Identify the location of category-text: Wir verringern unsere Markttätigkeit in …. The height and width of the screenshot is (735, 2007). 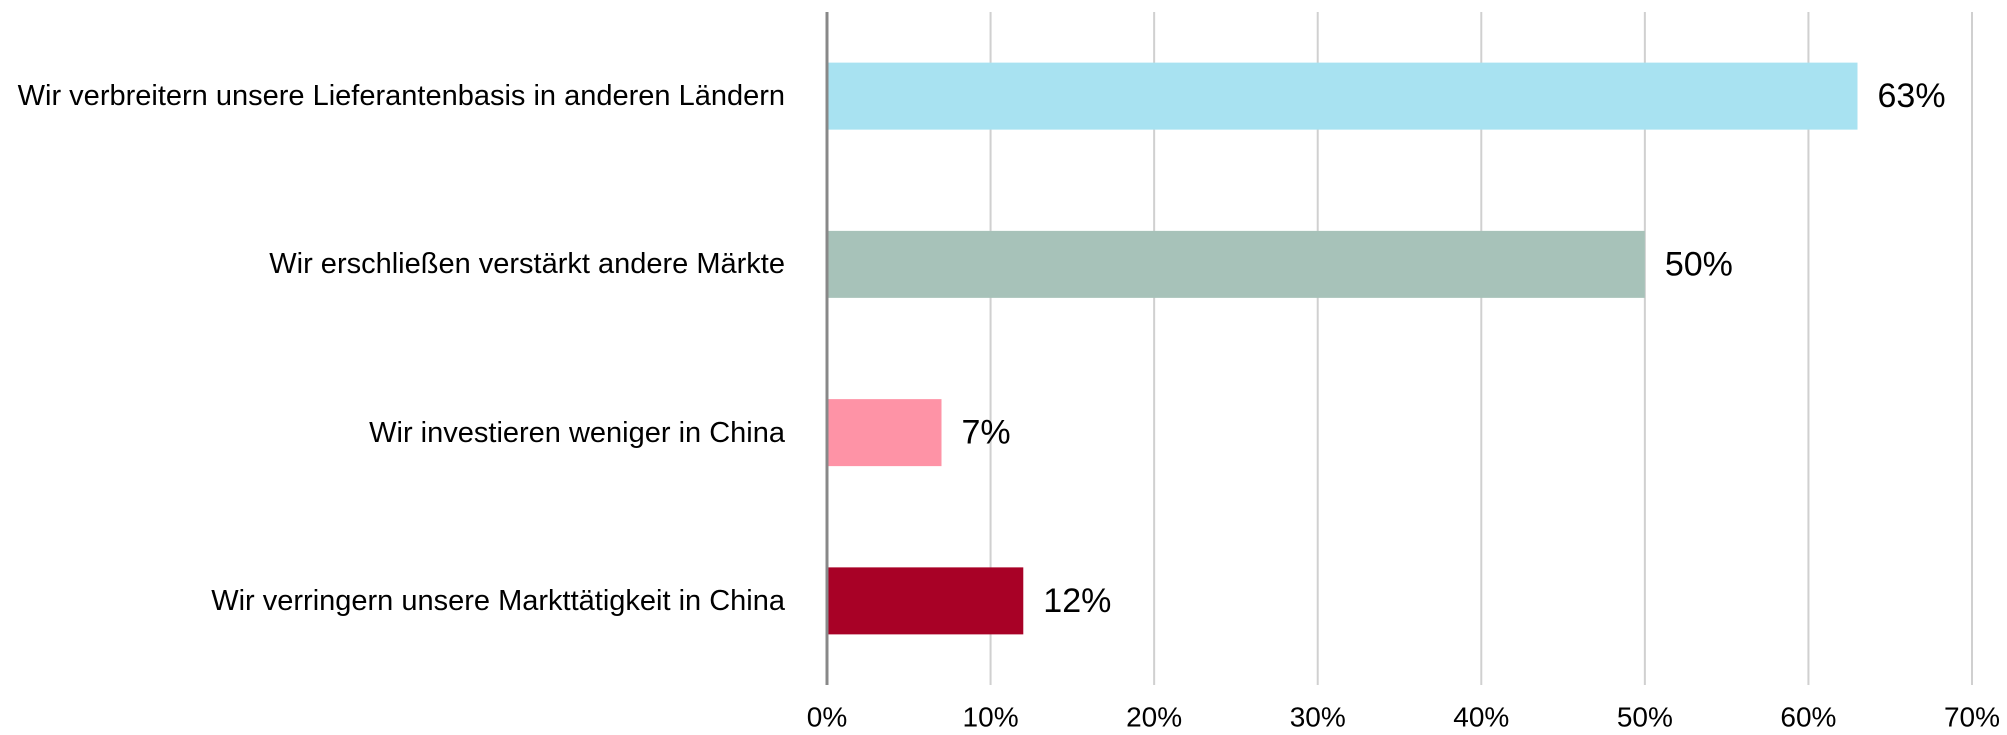
(498, 600).